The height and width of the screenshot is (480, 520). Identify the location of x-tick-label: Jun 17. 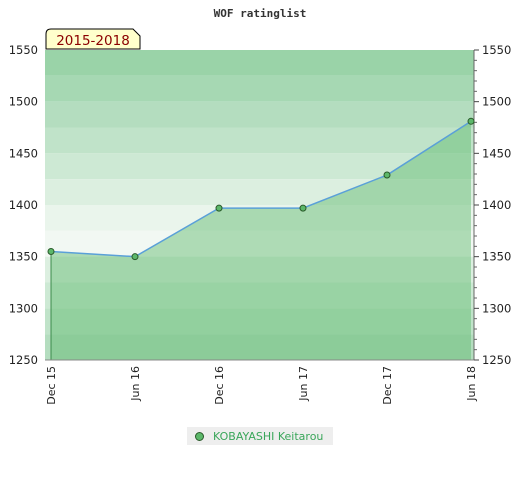
(303, 384).